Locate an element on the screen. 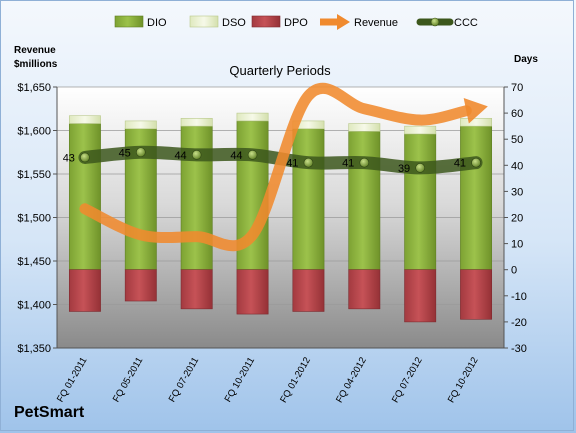 The width and height of the screenshot is (576, 433). right-tick-label: -30 is located at coordinates (519, 349).